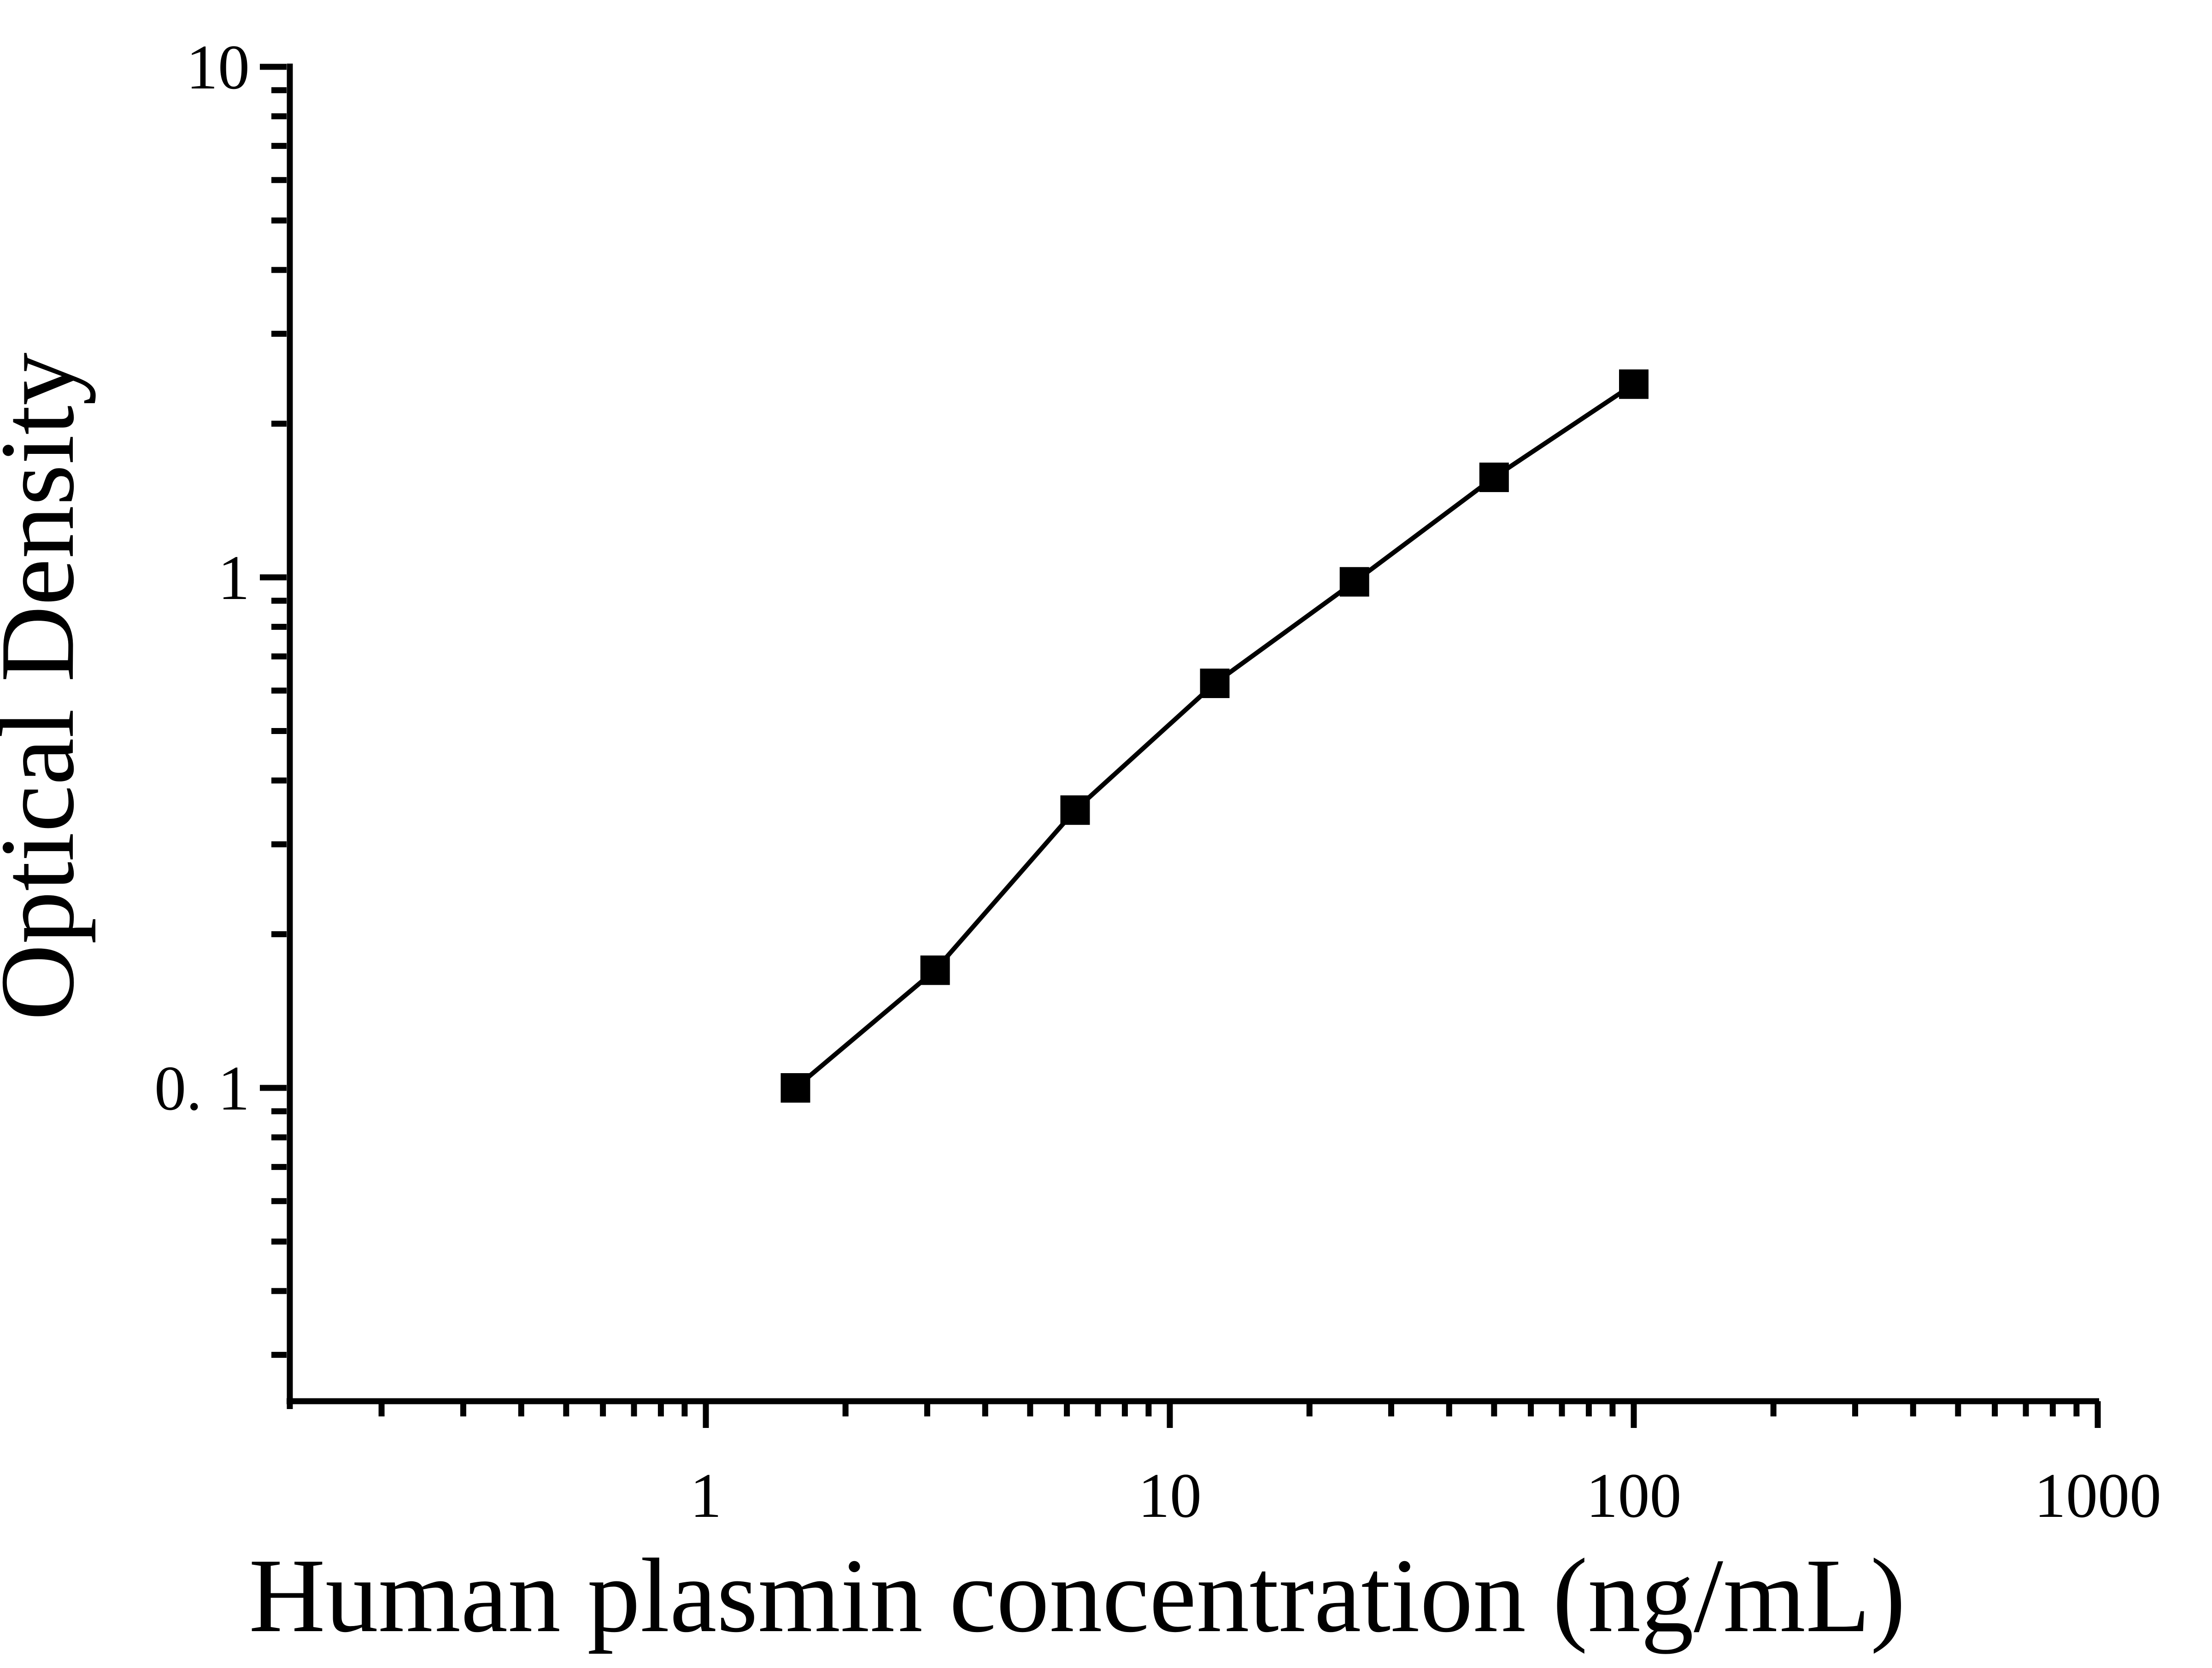 This screenshot has height=1668, width=2212. Describe the element at coordinates (1077, 1595) in the screenshot. I see `x-axis-title: Human plasmin concentration (ng/mL)` at that location.